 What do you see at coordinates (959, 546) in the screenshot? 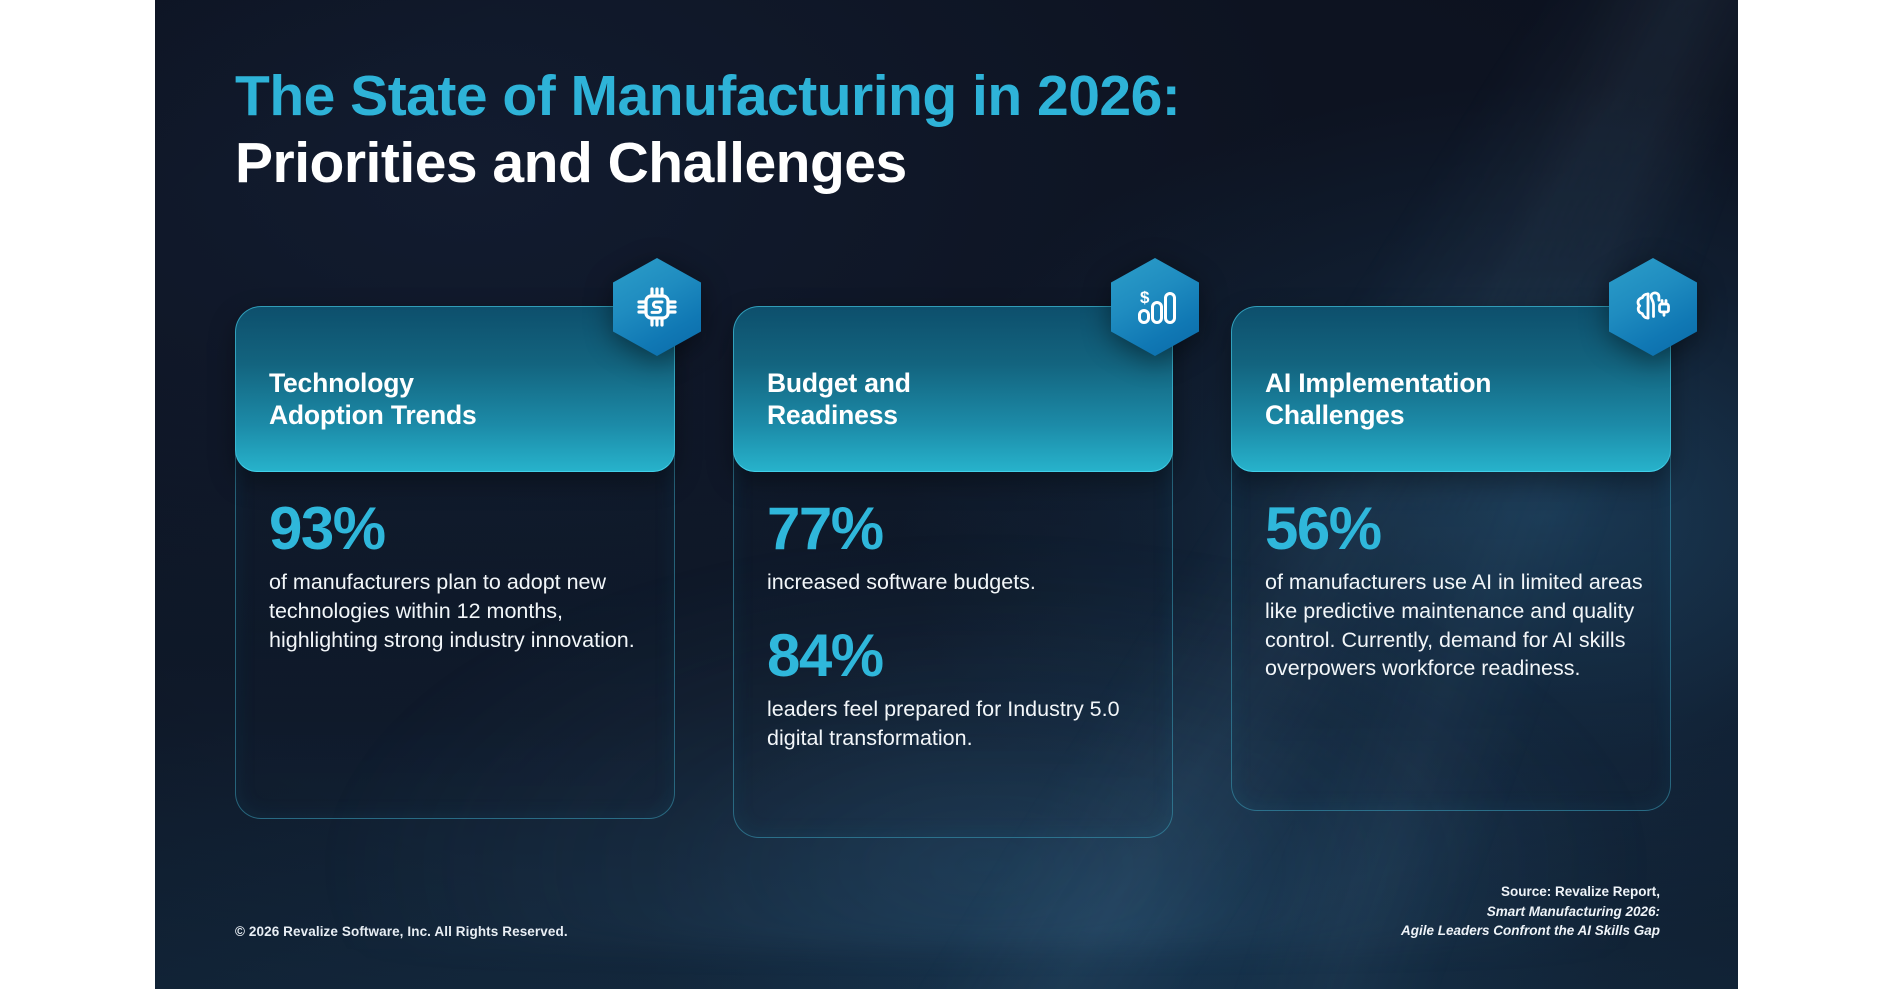
I see `stat-block: 77% increased software budgets.` at bounding box center [959, 546].